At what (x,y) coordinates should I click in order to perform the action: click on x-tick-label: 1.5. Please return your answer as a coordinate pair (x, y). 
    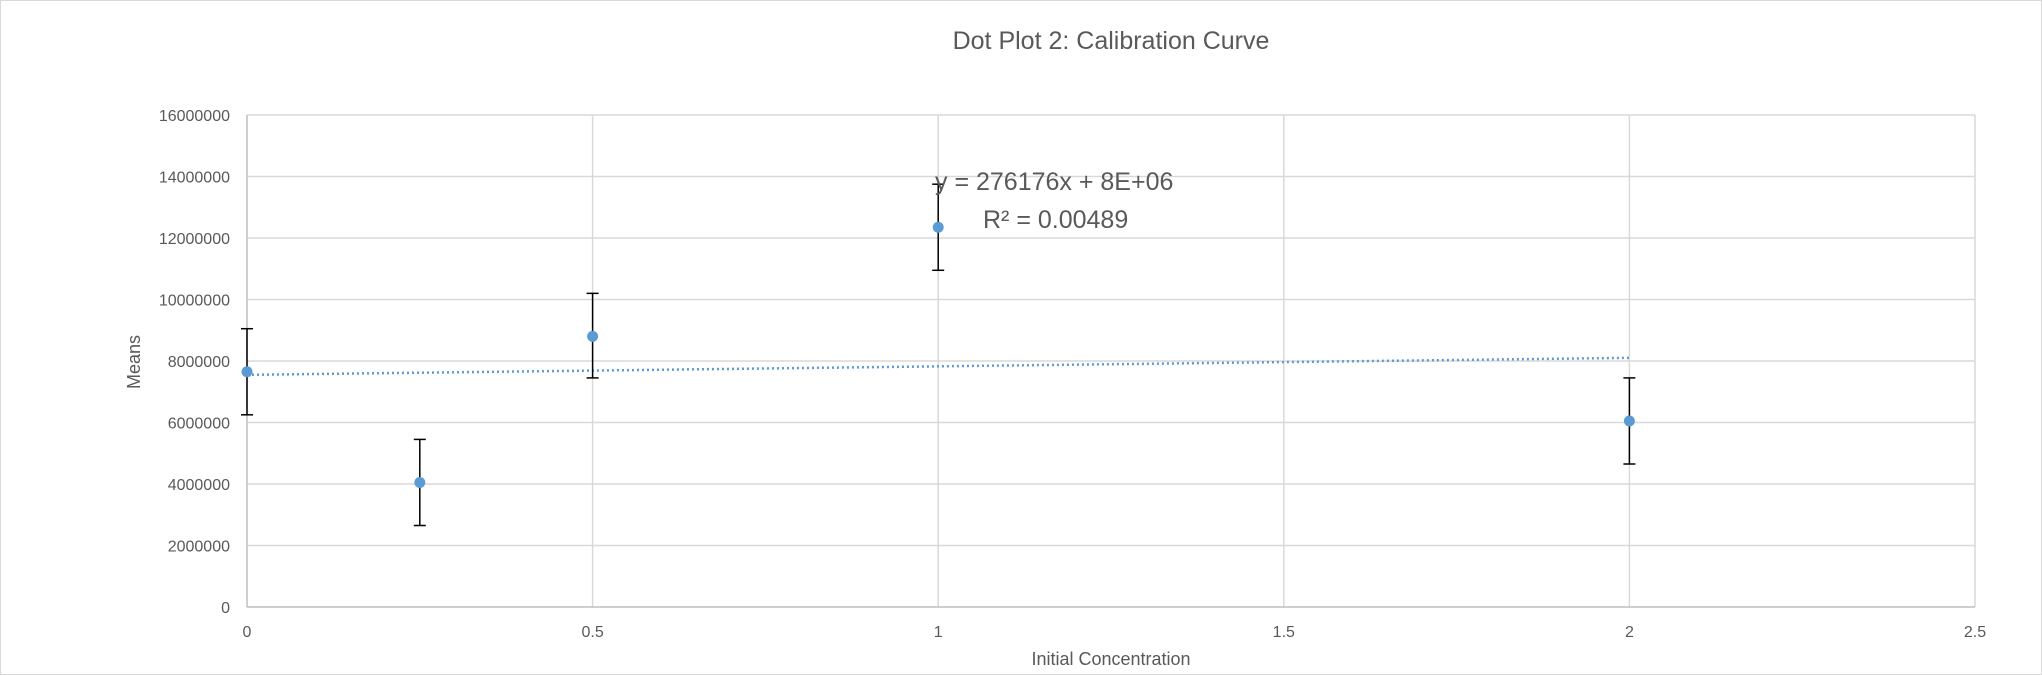
    Looking at the image, I should click on (1284, 632).